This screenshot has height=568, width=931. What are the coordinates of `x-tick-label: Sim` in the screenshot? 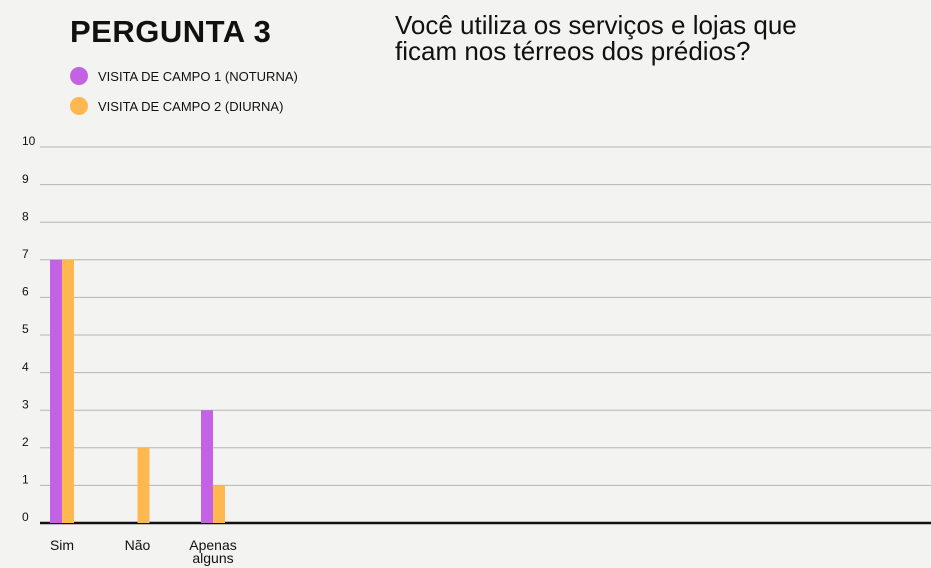 It's located at (62, 545).